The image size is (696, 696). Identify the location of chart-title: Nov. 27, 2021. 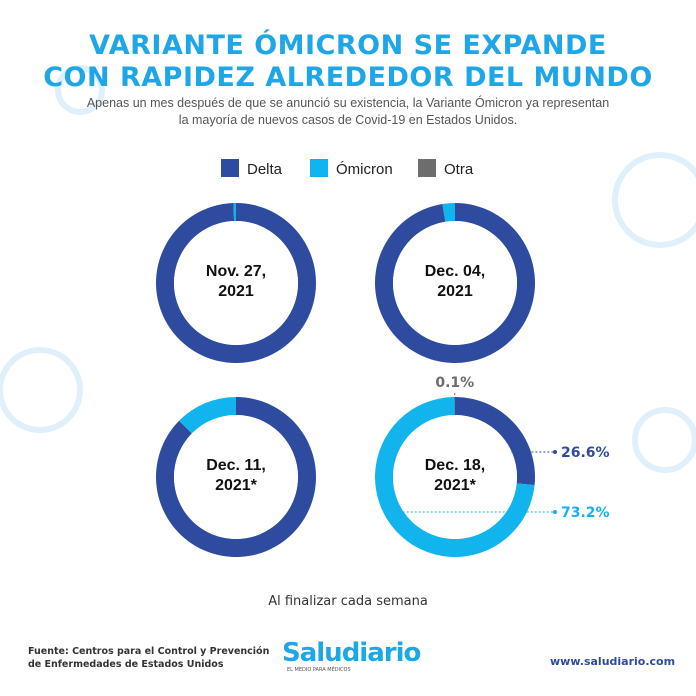
(236, 281).